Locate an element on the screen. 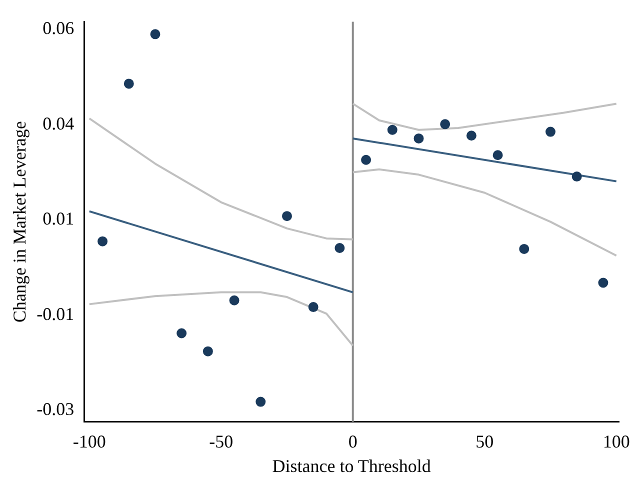 This screenshot has height=488, width=641. x-tick-label: -50 is located at coordinates (221, 441).